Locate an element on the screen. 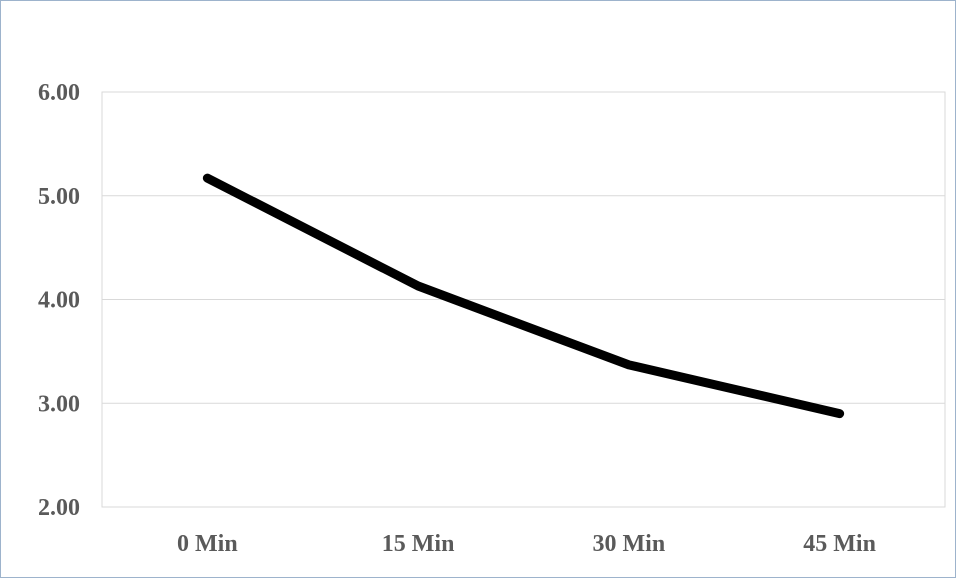 The height and width of the screenshot is (578, 956). y-tick-label: 4.00 is located at coordinates (59, 301).